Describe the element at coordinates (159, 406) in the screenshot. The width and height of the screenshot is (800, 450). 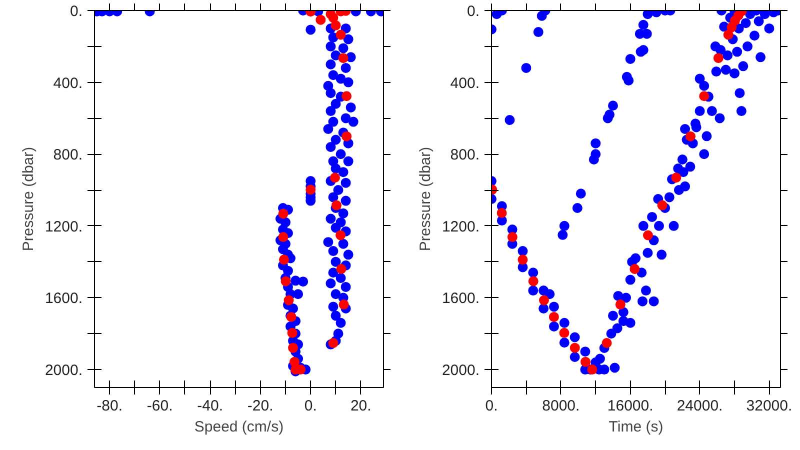
I see `x-tick-label: -60.` at that location.